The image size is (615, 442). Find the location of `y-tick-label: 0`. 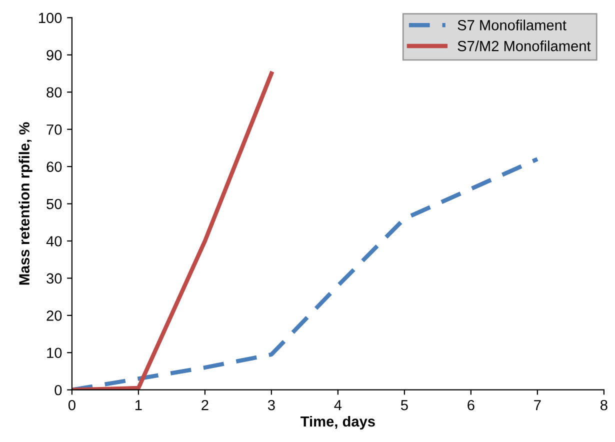

y-tick-label: 0 is located at coordinates (58, 390).